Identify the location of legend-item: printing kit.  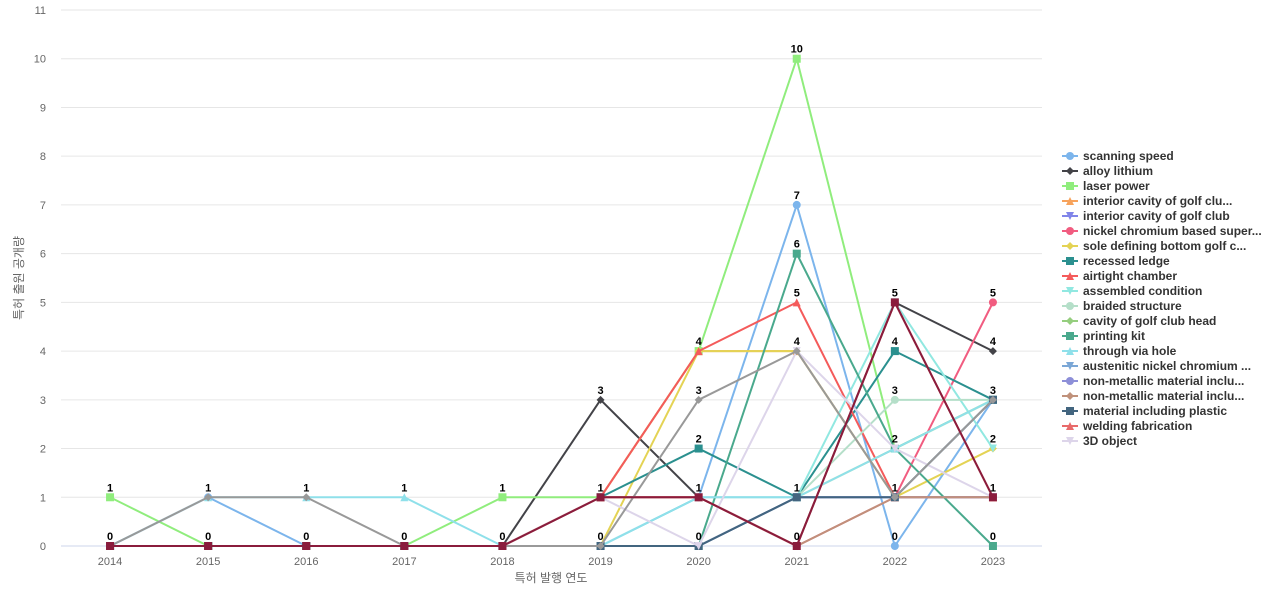
(1103, 336).